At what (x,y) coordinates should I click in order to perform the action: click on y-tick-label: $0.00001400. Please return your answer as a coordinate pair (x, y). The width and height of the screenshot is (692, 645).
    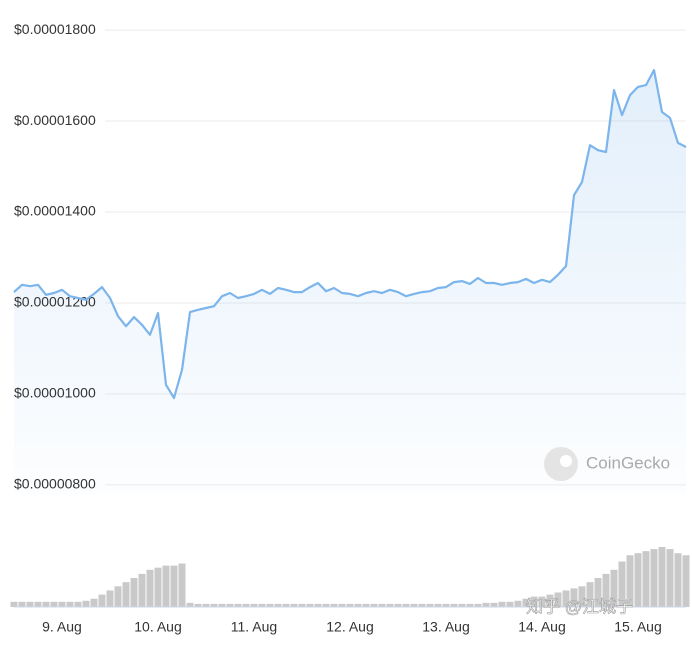
    Looking at the image, I should click on (55, 211).